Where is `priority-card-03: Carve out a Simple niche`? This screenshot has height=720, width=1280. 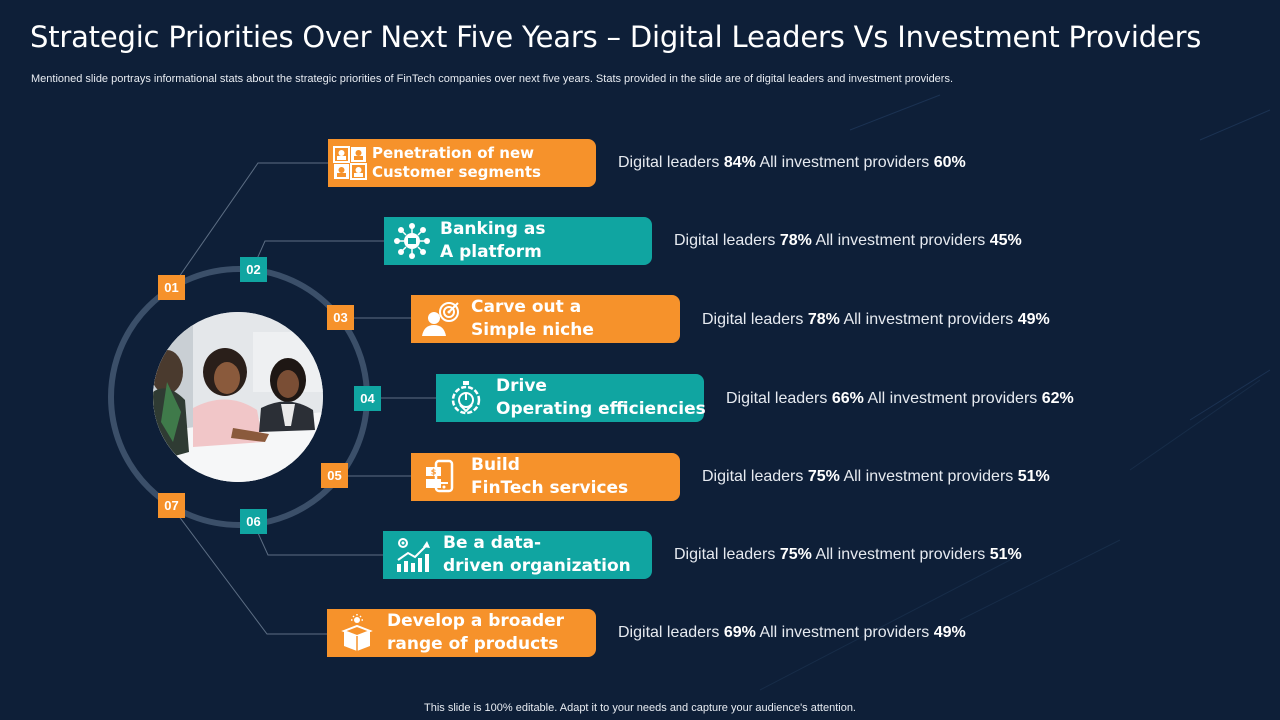
priority-card-03: Carve out a Simple niche is located at coordinates (545, 319).